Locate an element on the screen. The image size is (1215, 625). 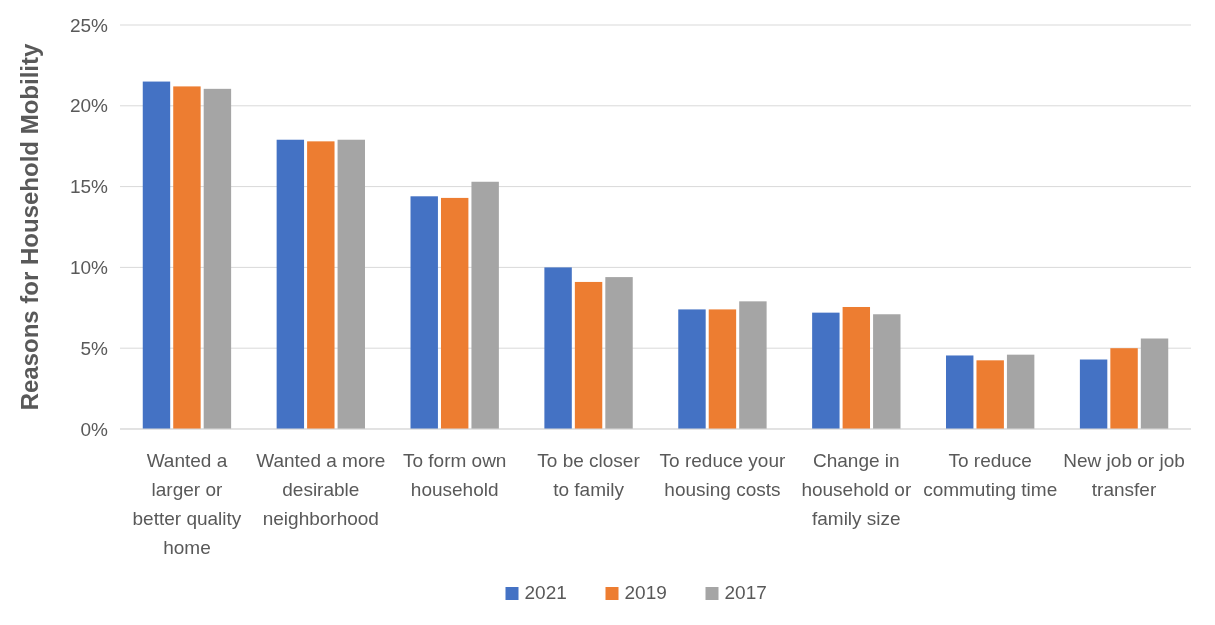
y-tick-label: 20% is located at coordinates (89, 106).